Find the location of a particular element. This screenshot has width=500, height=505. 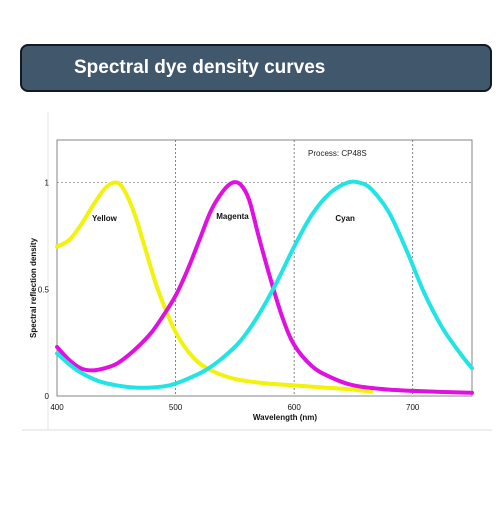

series-label-magenta: Magenta is located at coordinates (232, 216).